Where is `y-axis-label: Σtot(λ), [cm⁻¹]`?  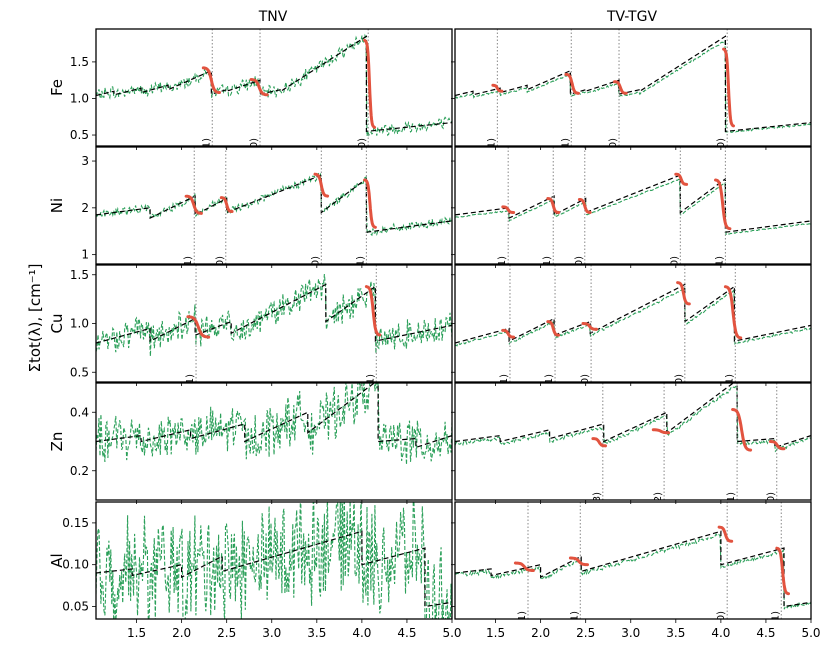 y-axis-label: Σtot(λ), [cm⁻¹] is located at coordinates (35, 317).